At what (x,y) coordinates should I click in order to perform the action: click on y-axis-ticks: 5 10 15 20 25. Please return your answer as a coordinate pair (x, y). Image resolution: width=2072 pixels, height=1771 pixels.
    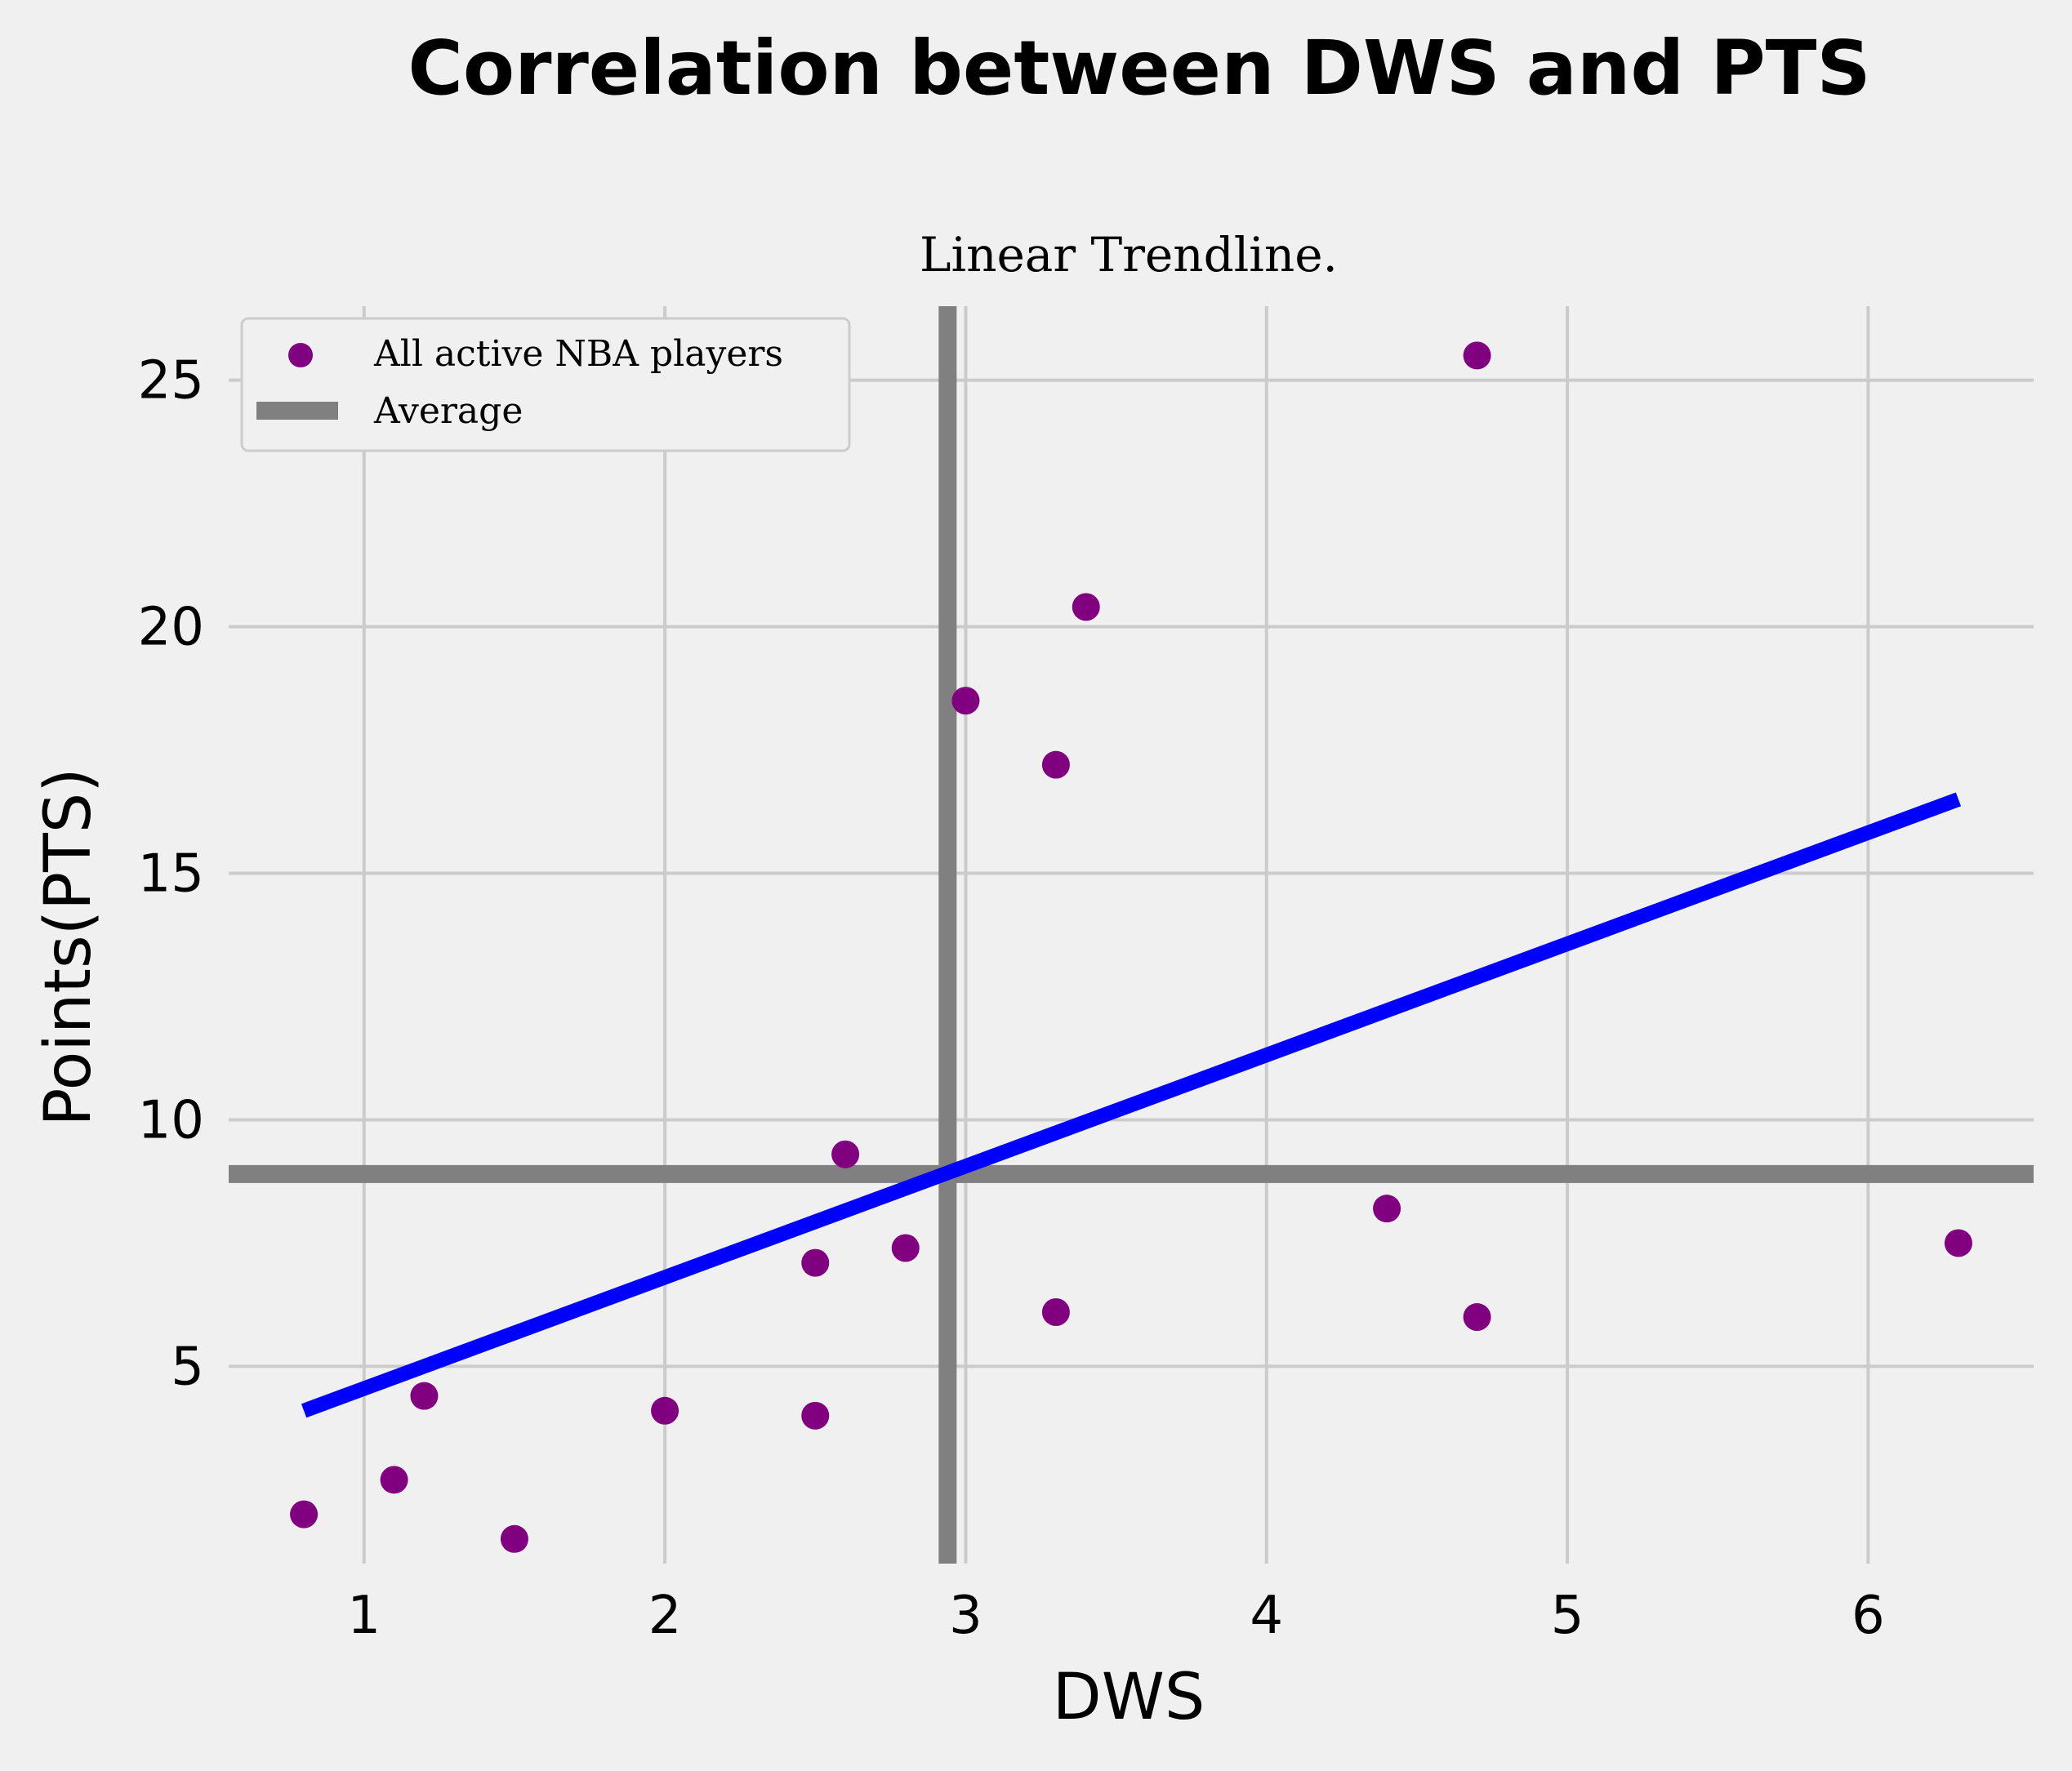
    Looking at the image, I should click on (171, 874).